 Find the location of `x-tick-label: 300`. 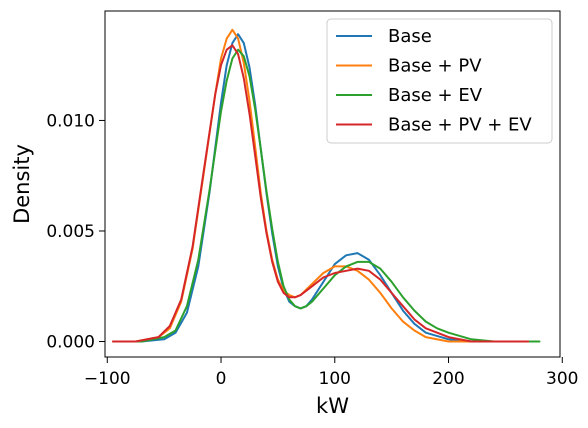

x-tick-label: 300 is located at coordinates (562, 379).